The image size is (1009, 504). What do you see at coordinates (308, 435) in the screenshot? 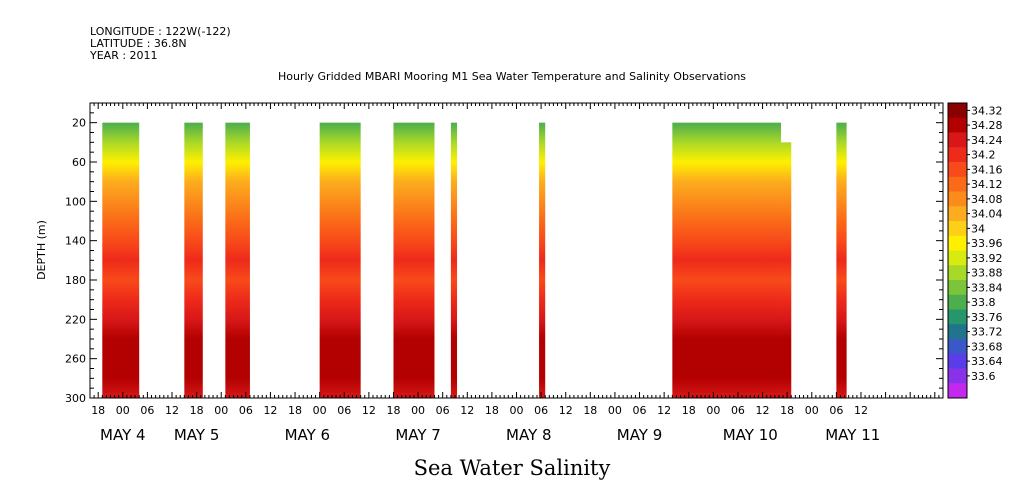
I see `day-label: MAY 6` at bounding box center [308, 435].